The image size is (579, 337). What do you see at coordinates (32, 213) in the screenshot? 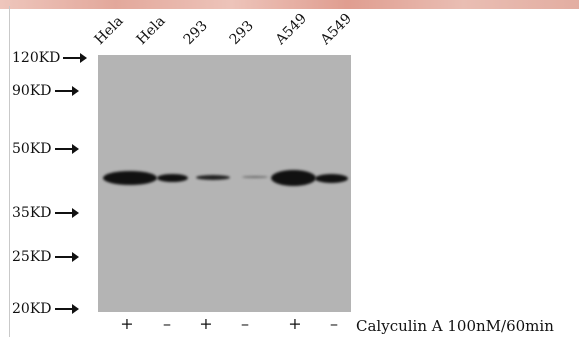
I see `marker-35kd-label: 35KD` at bounding box center [32, 213].